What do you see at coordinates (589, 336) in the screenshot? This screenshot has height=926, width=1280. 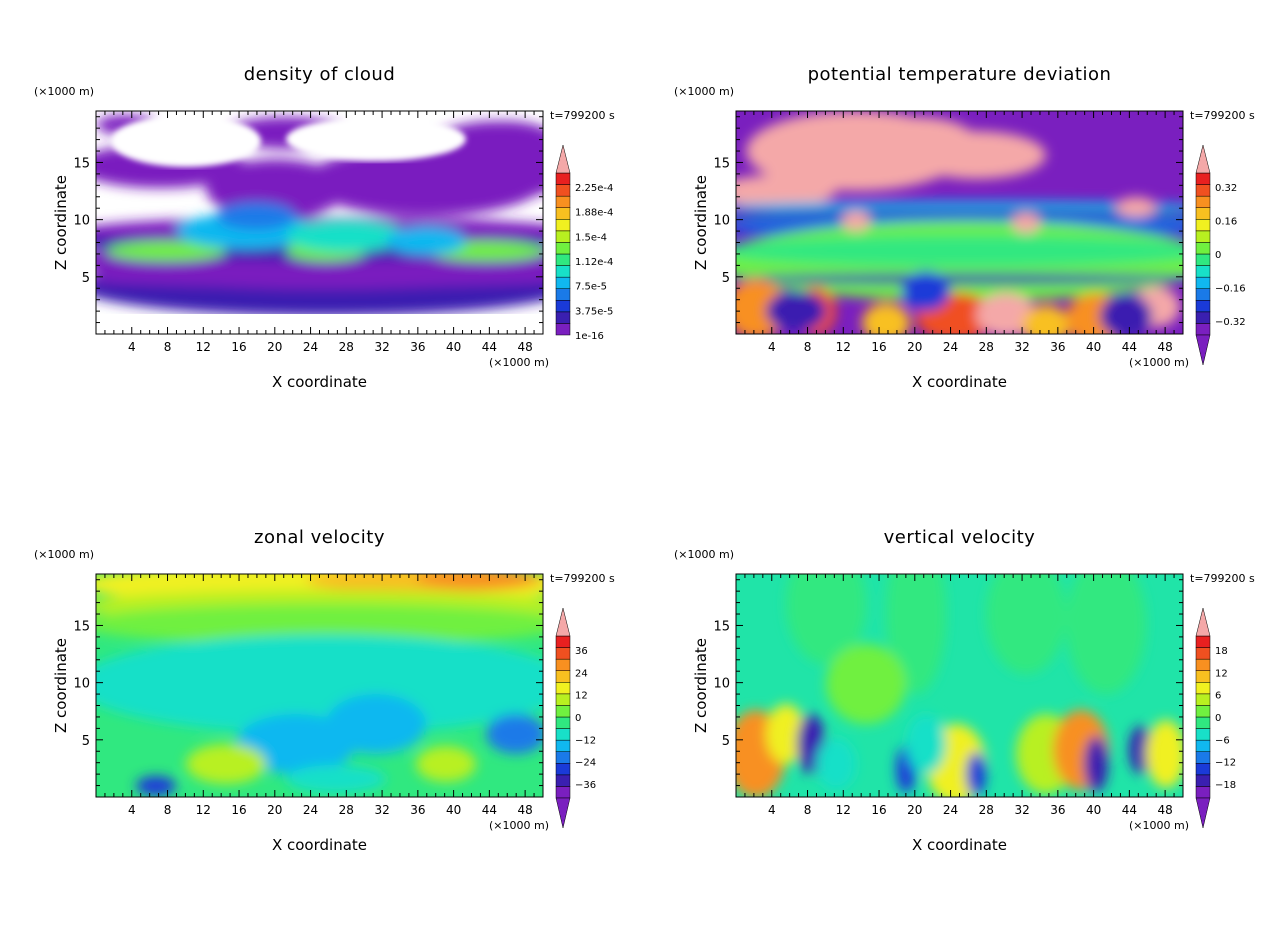 I see `colorbar-label: 1e-16` at bounding box center [589, 336].